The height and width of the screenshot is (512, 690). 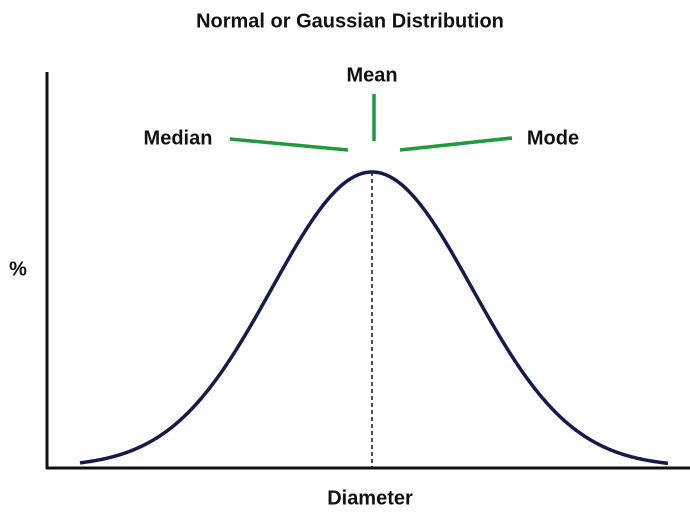 What do you see at coordinates (289, 144) in the screenshot?
I see `median-pointer` at bounding box center [289, 144].